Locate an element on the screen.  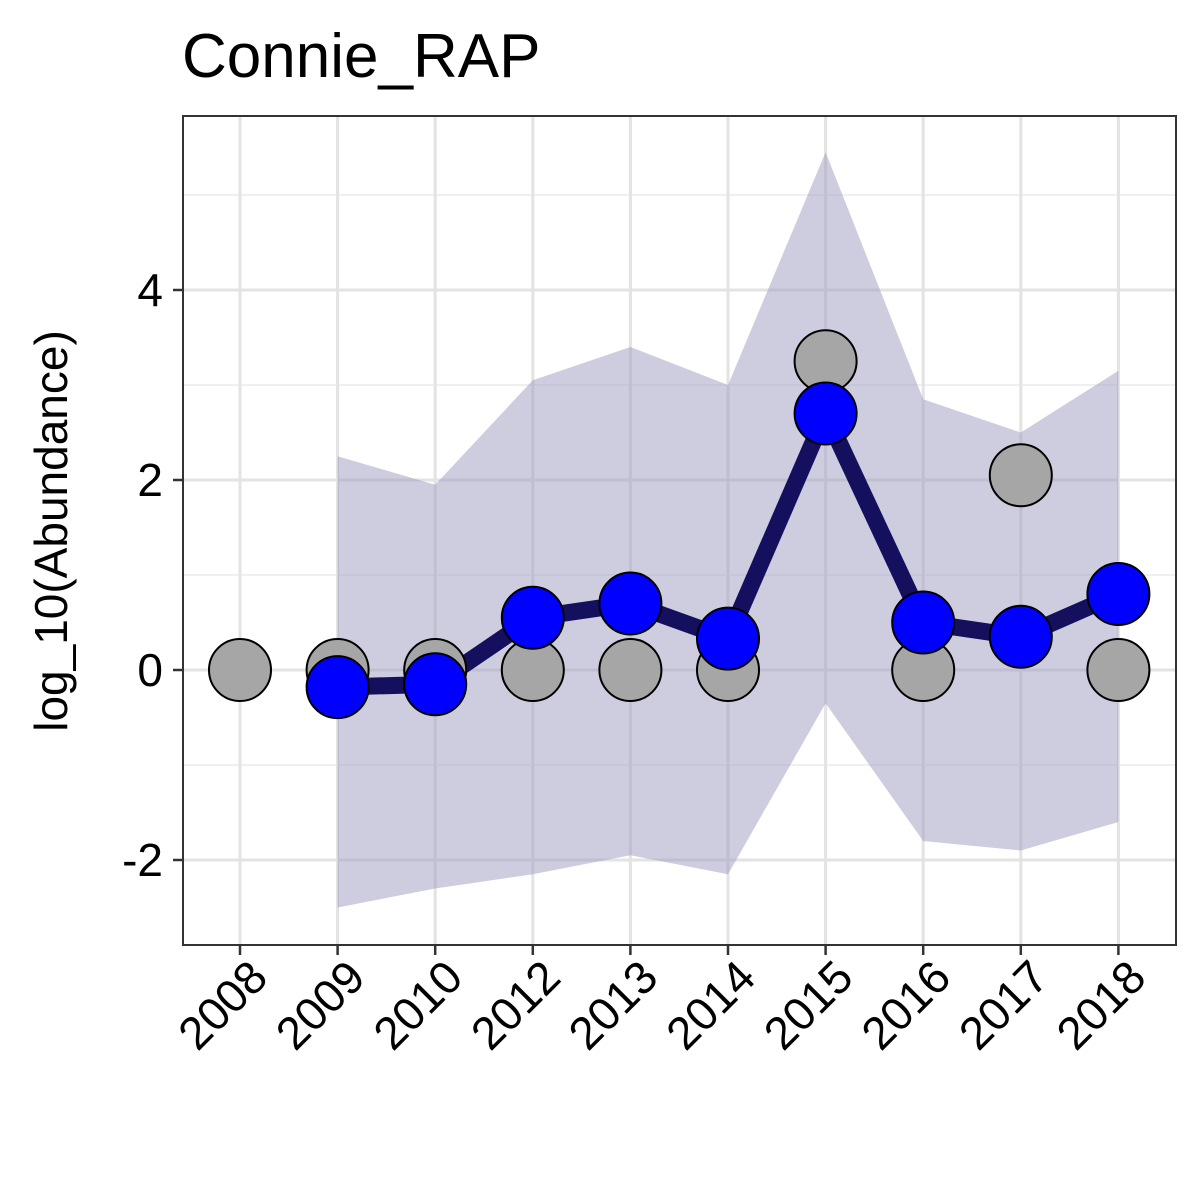
estimate-point-2009 is located at coordinates (337, 687).